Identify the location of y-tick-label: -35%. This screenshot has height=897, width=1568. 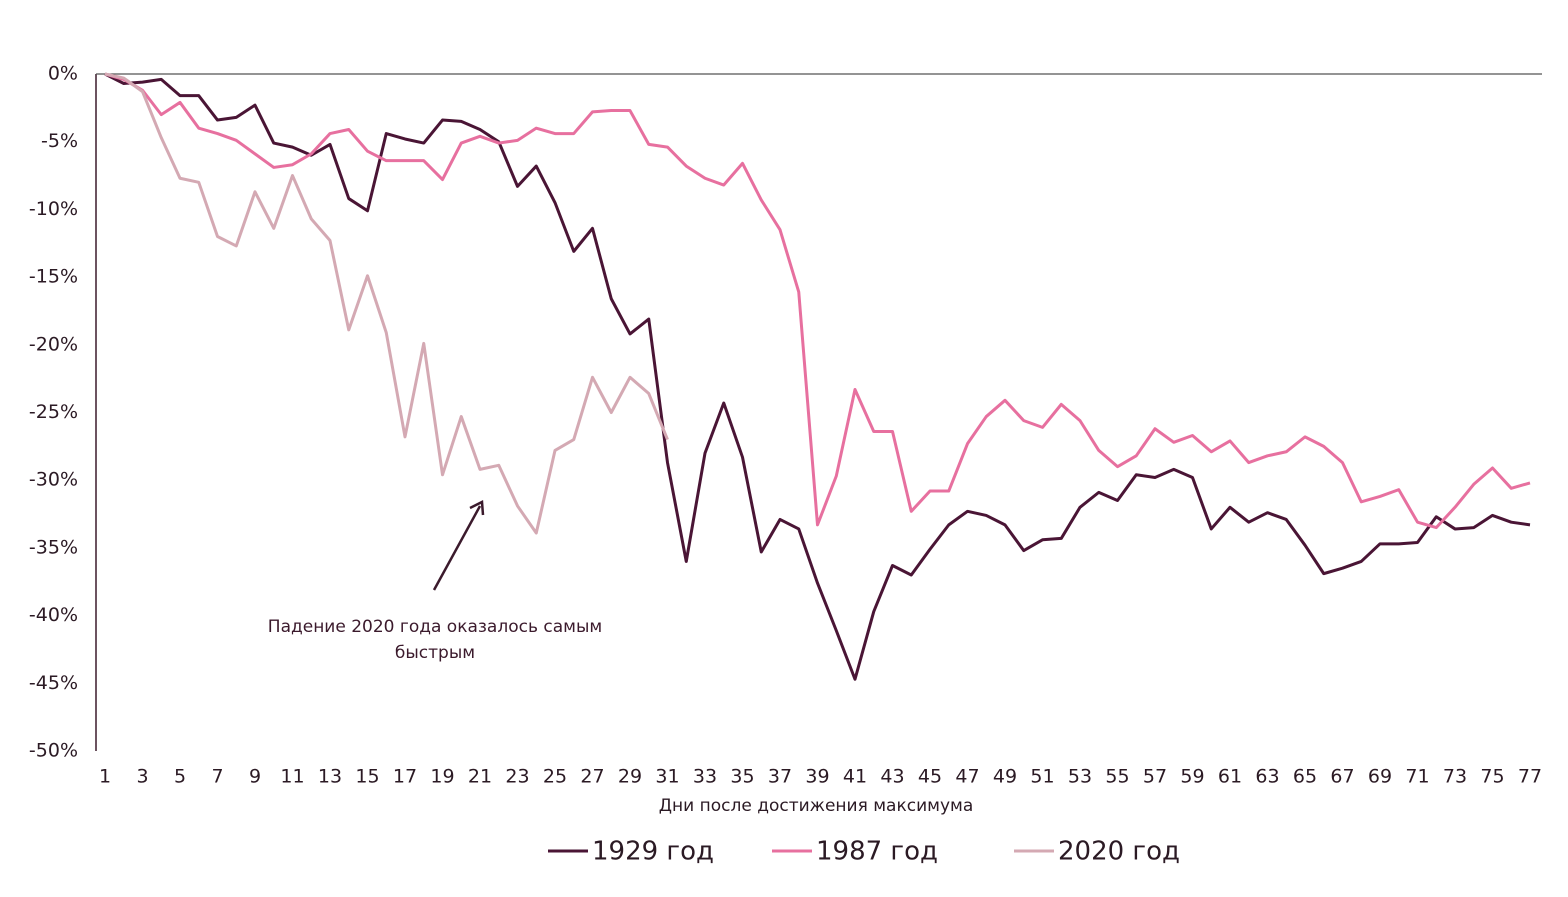
(53, 547).